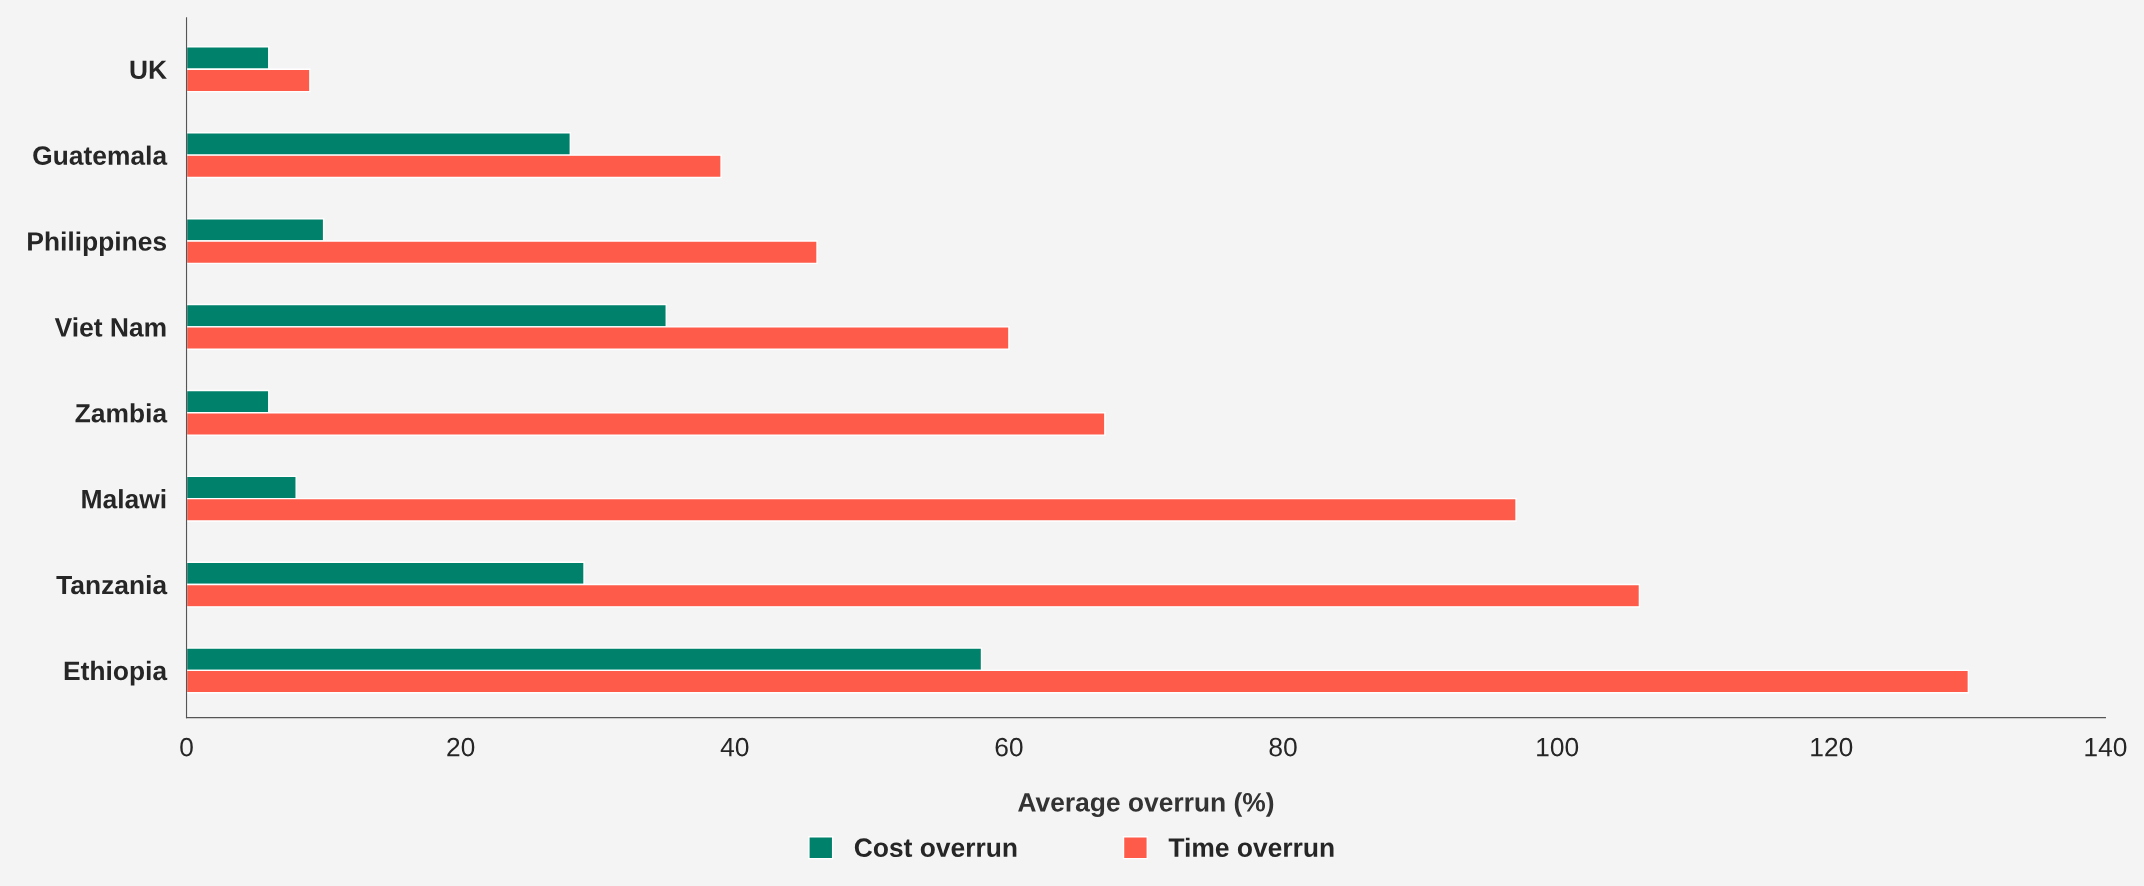  I want to click on x-axis-title: Average overrun (%), so click(1146, 804).